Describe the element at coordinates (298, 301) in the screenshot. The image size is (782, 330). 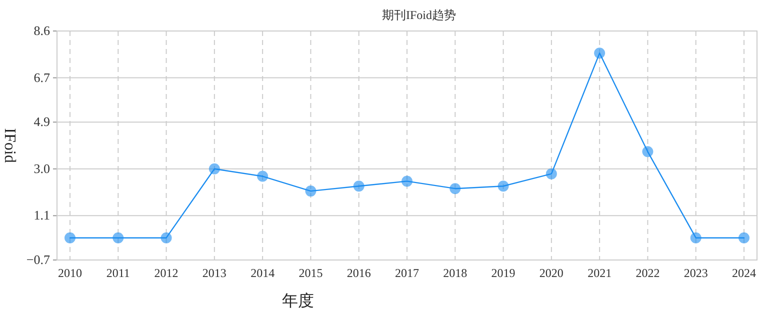
I see `x-axis-title: 年度` at that location.